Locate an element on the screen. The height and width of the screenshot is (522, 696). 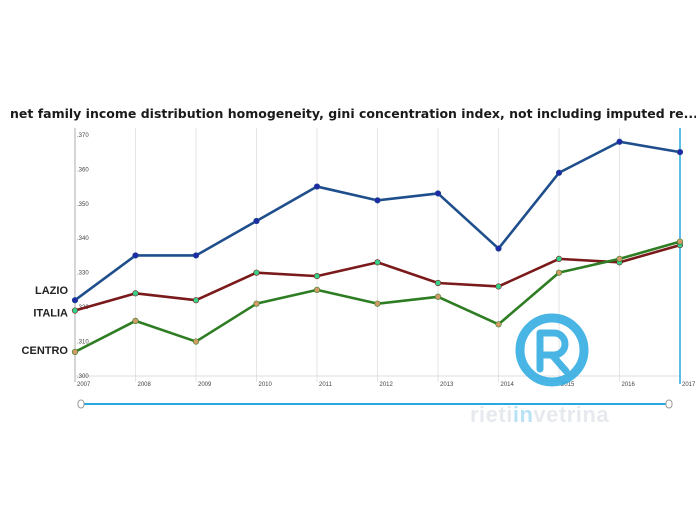
y-tick-label: .350 is located at coordinates (83, 205).